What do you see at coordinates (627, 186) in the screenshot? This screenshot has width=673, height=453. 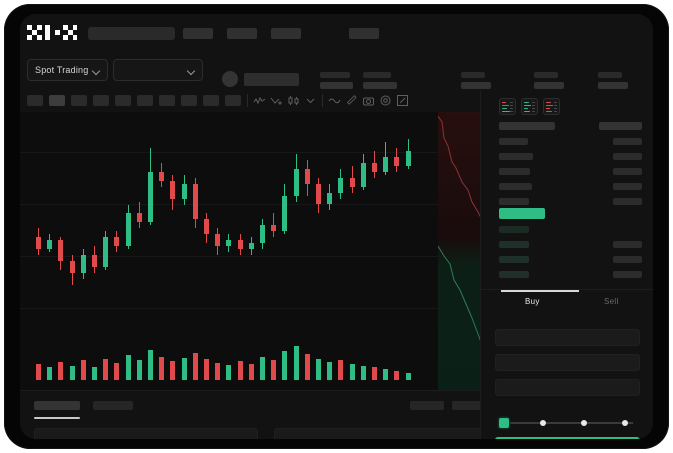 I see `orderbook-ask-amount` at bounding box center [627, 186].